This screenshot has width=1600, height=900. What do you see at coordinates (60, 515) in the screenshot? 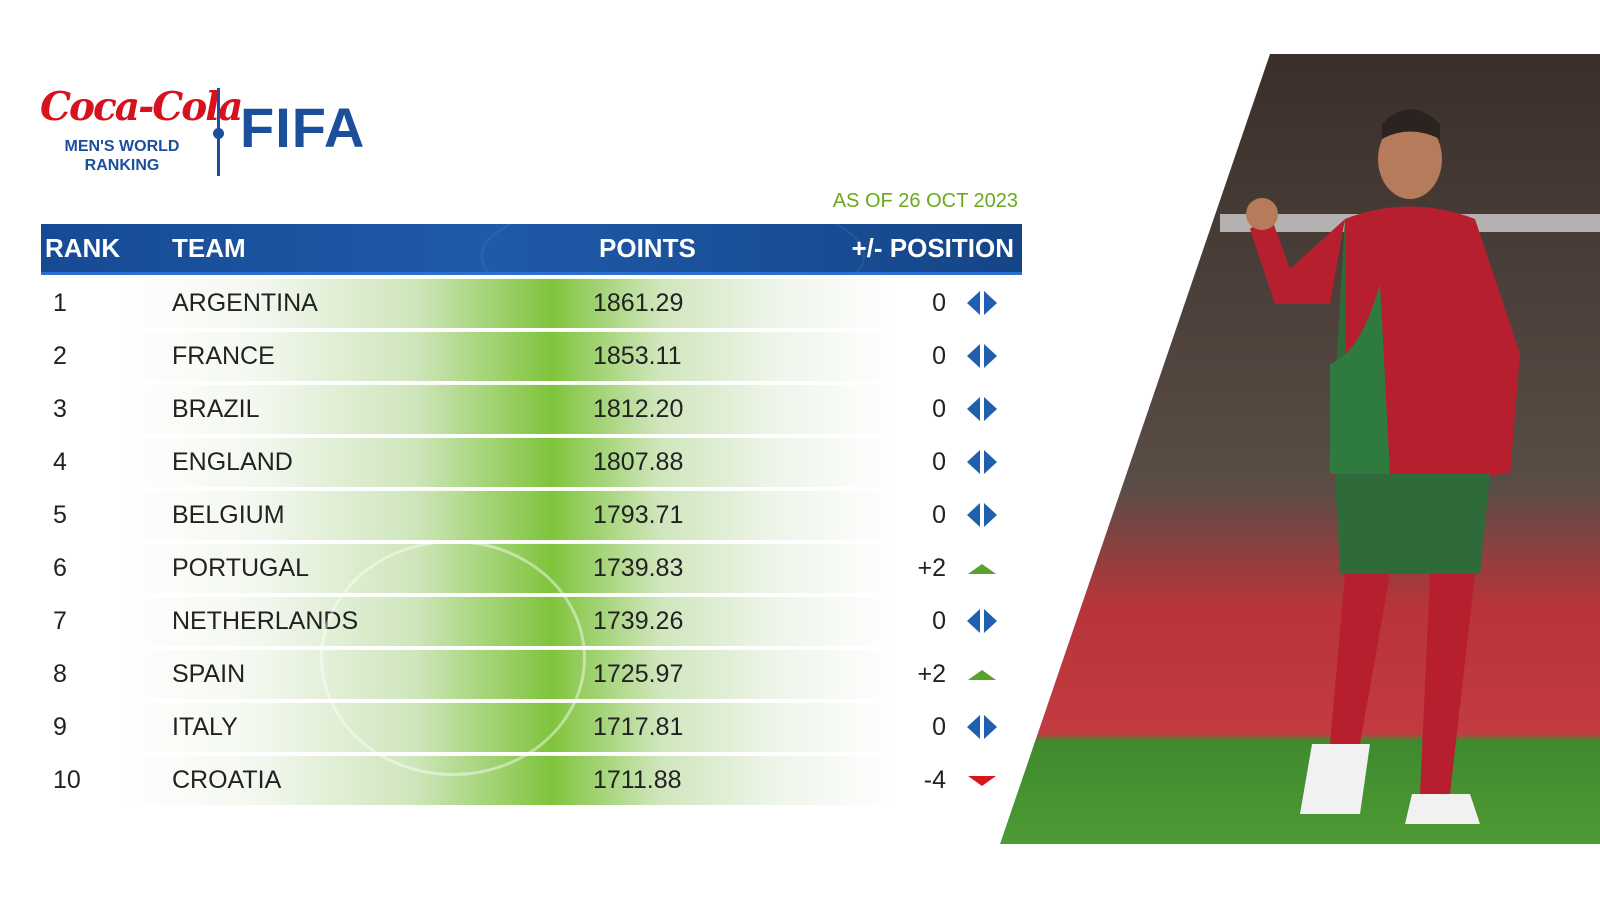
I see `row-rank: 5` at bounding box center [60, 515].